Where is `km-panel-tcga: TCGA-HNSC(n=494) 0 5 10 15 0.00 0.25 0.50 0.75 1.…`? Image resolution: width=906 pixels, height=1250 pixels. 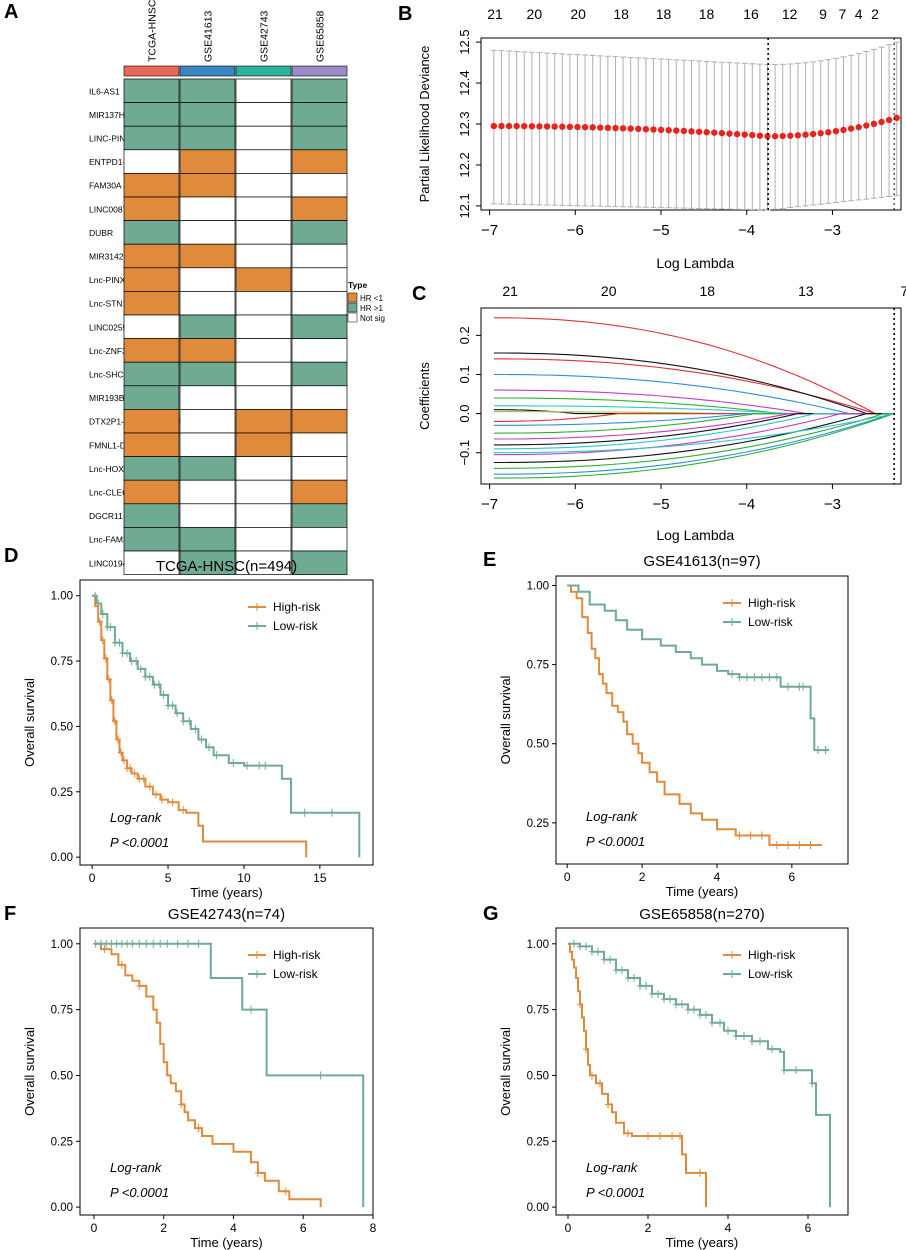 km-panel-tcga: TCGA-HNSC(n=494) 0 5 10 15 0.00 0.25 0.50 0.75 1.… is located at coordinates (198, 729).